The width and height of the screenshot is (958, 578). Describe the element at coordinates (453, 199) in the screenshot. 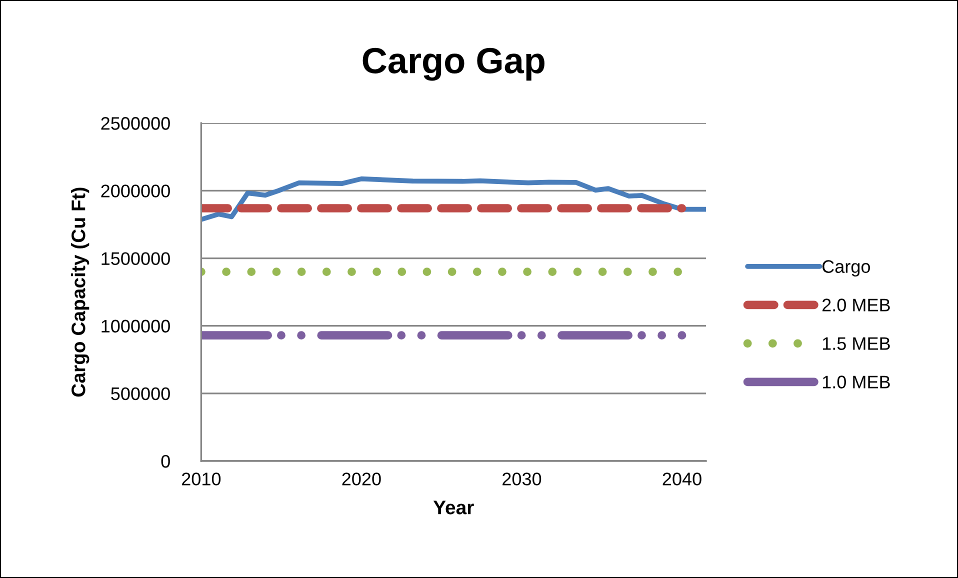

I see `line-series` at that location.